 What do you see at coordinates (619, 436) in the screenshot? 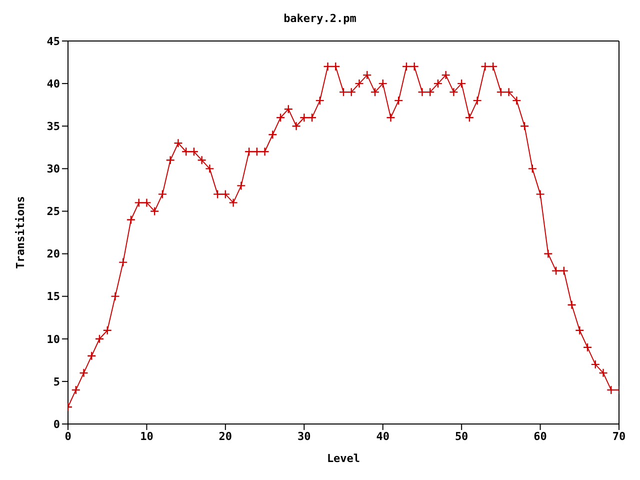
I see `x-tick-label: 70` at bounding box center [619, 436].